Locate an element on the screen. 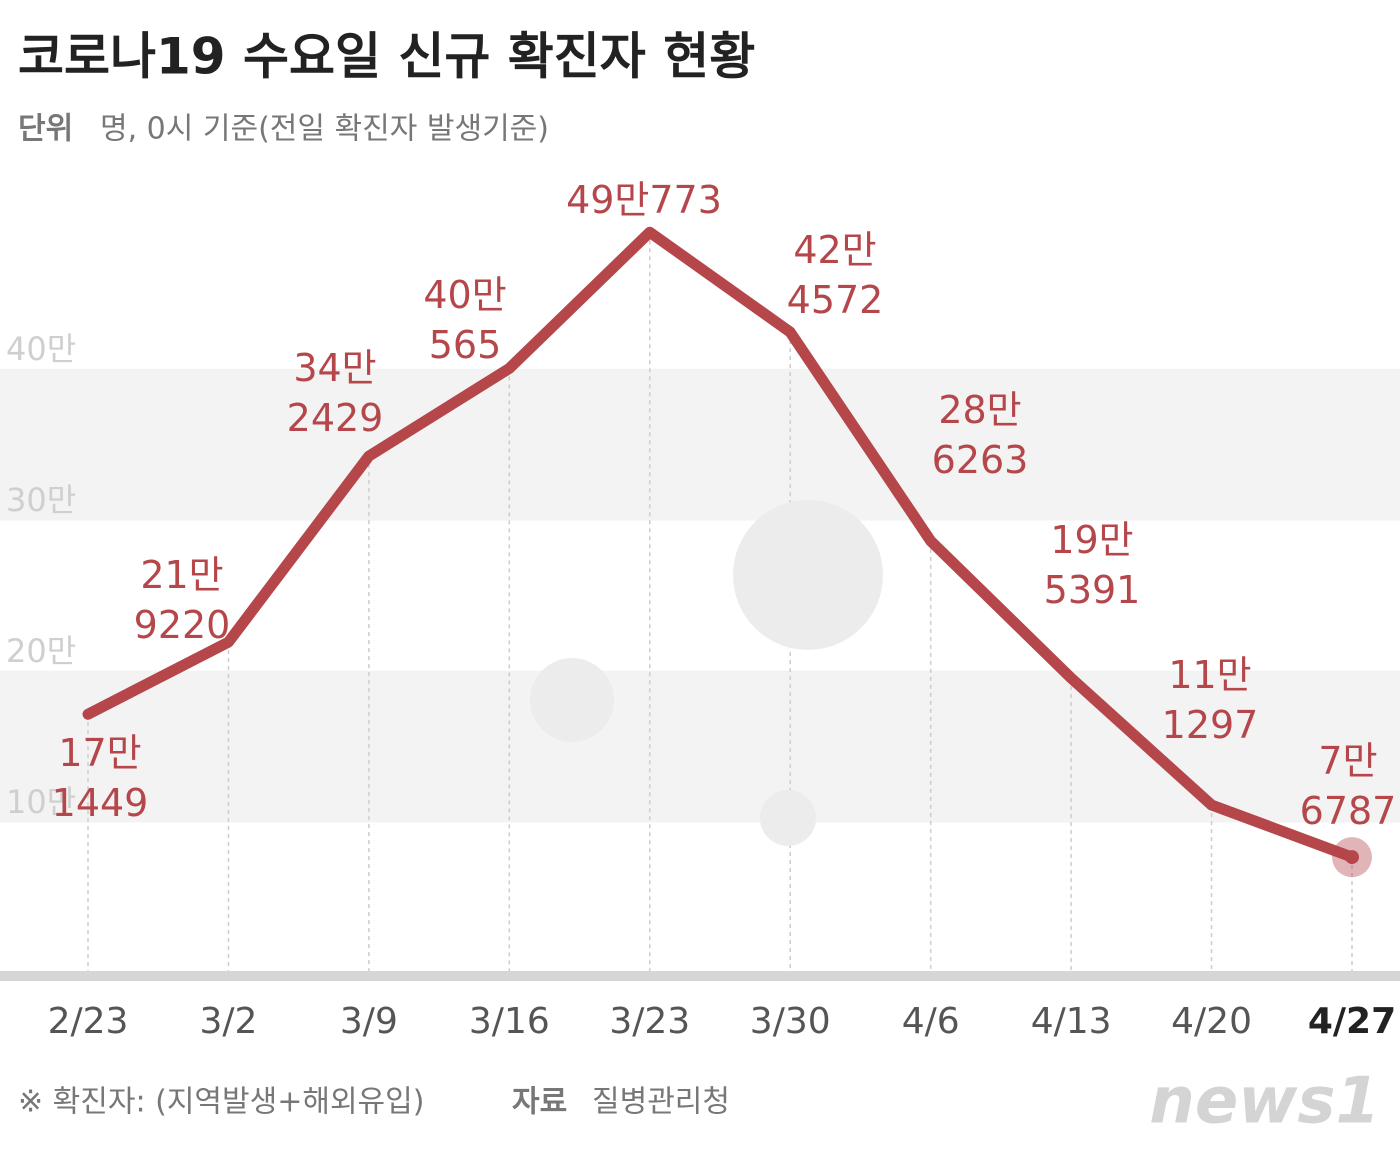  value-label: 42만 4572 is located at coordinates (835, 275).